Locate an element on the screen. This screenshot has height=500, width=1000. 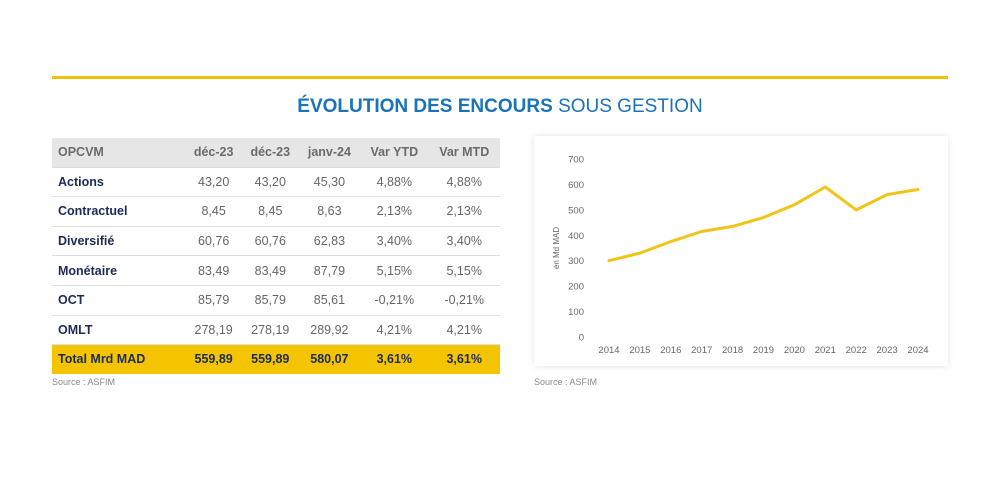
header-var-ytd: Var YTD is located at coordinates (394, 153).